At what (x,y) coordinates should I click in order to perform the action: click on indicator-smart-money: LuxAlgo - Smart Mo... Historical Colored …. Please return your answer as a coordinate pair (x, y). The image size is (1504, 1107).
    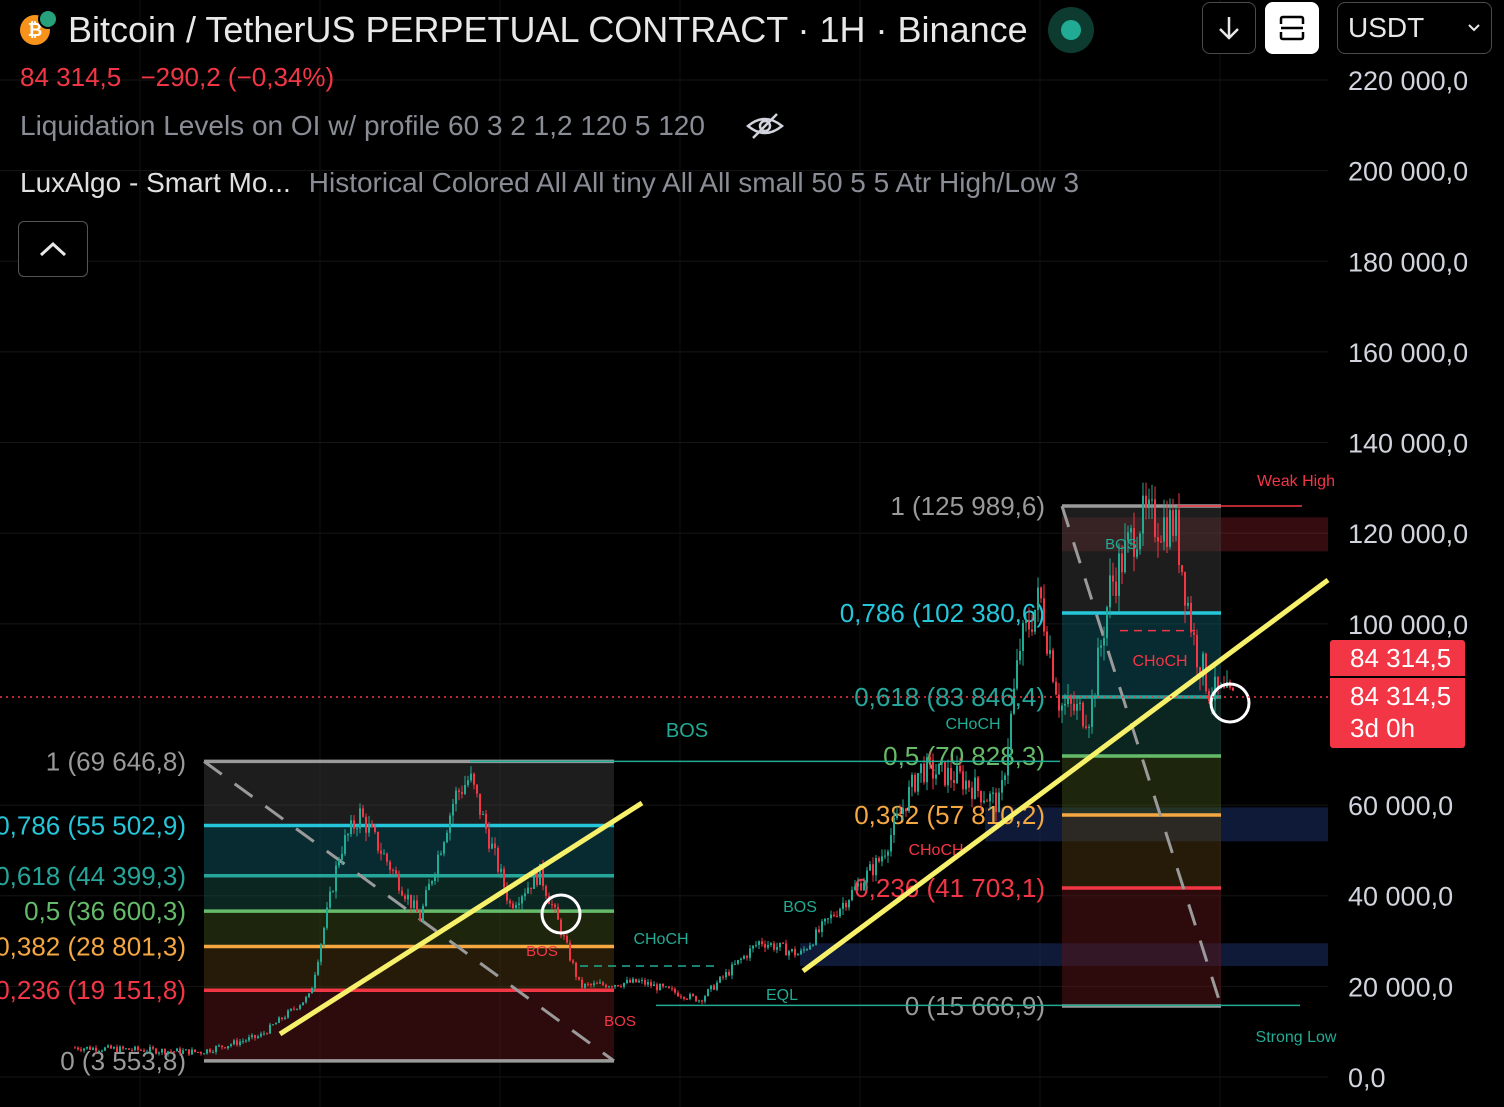
    Looking at the image, I should click on (607, 183).